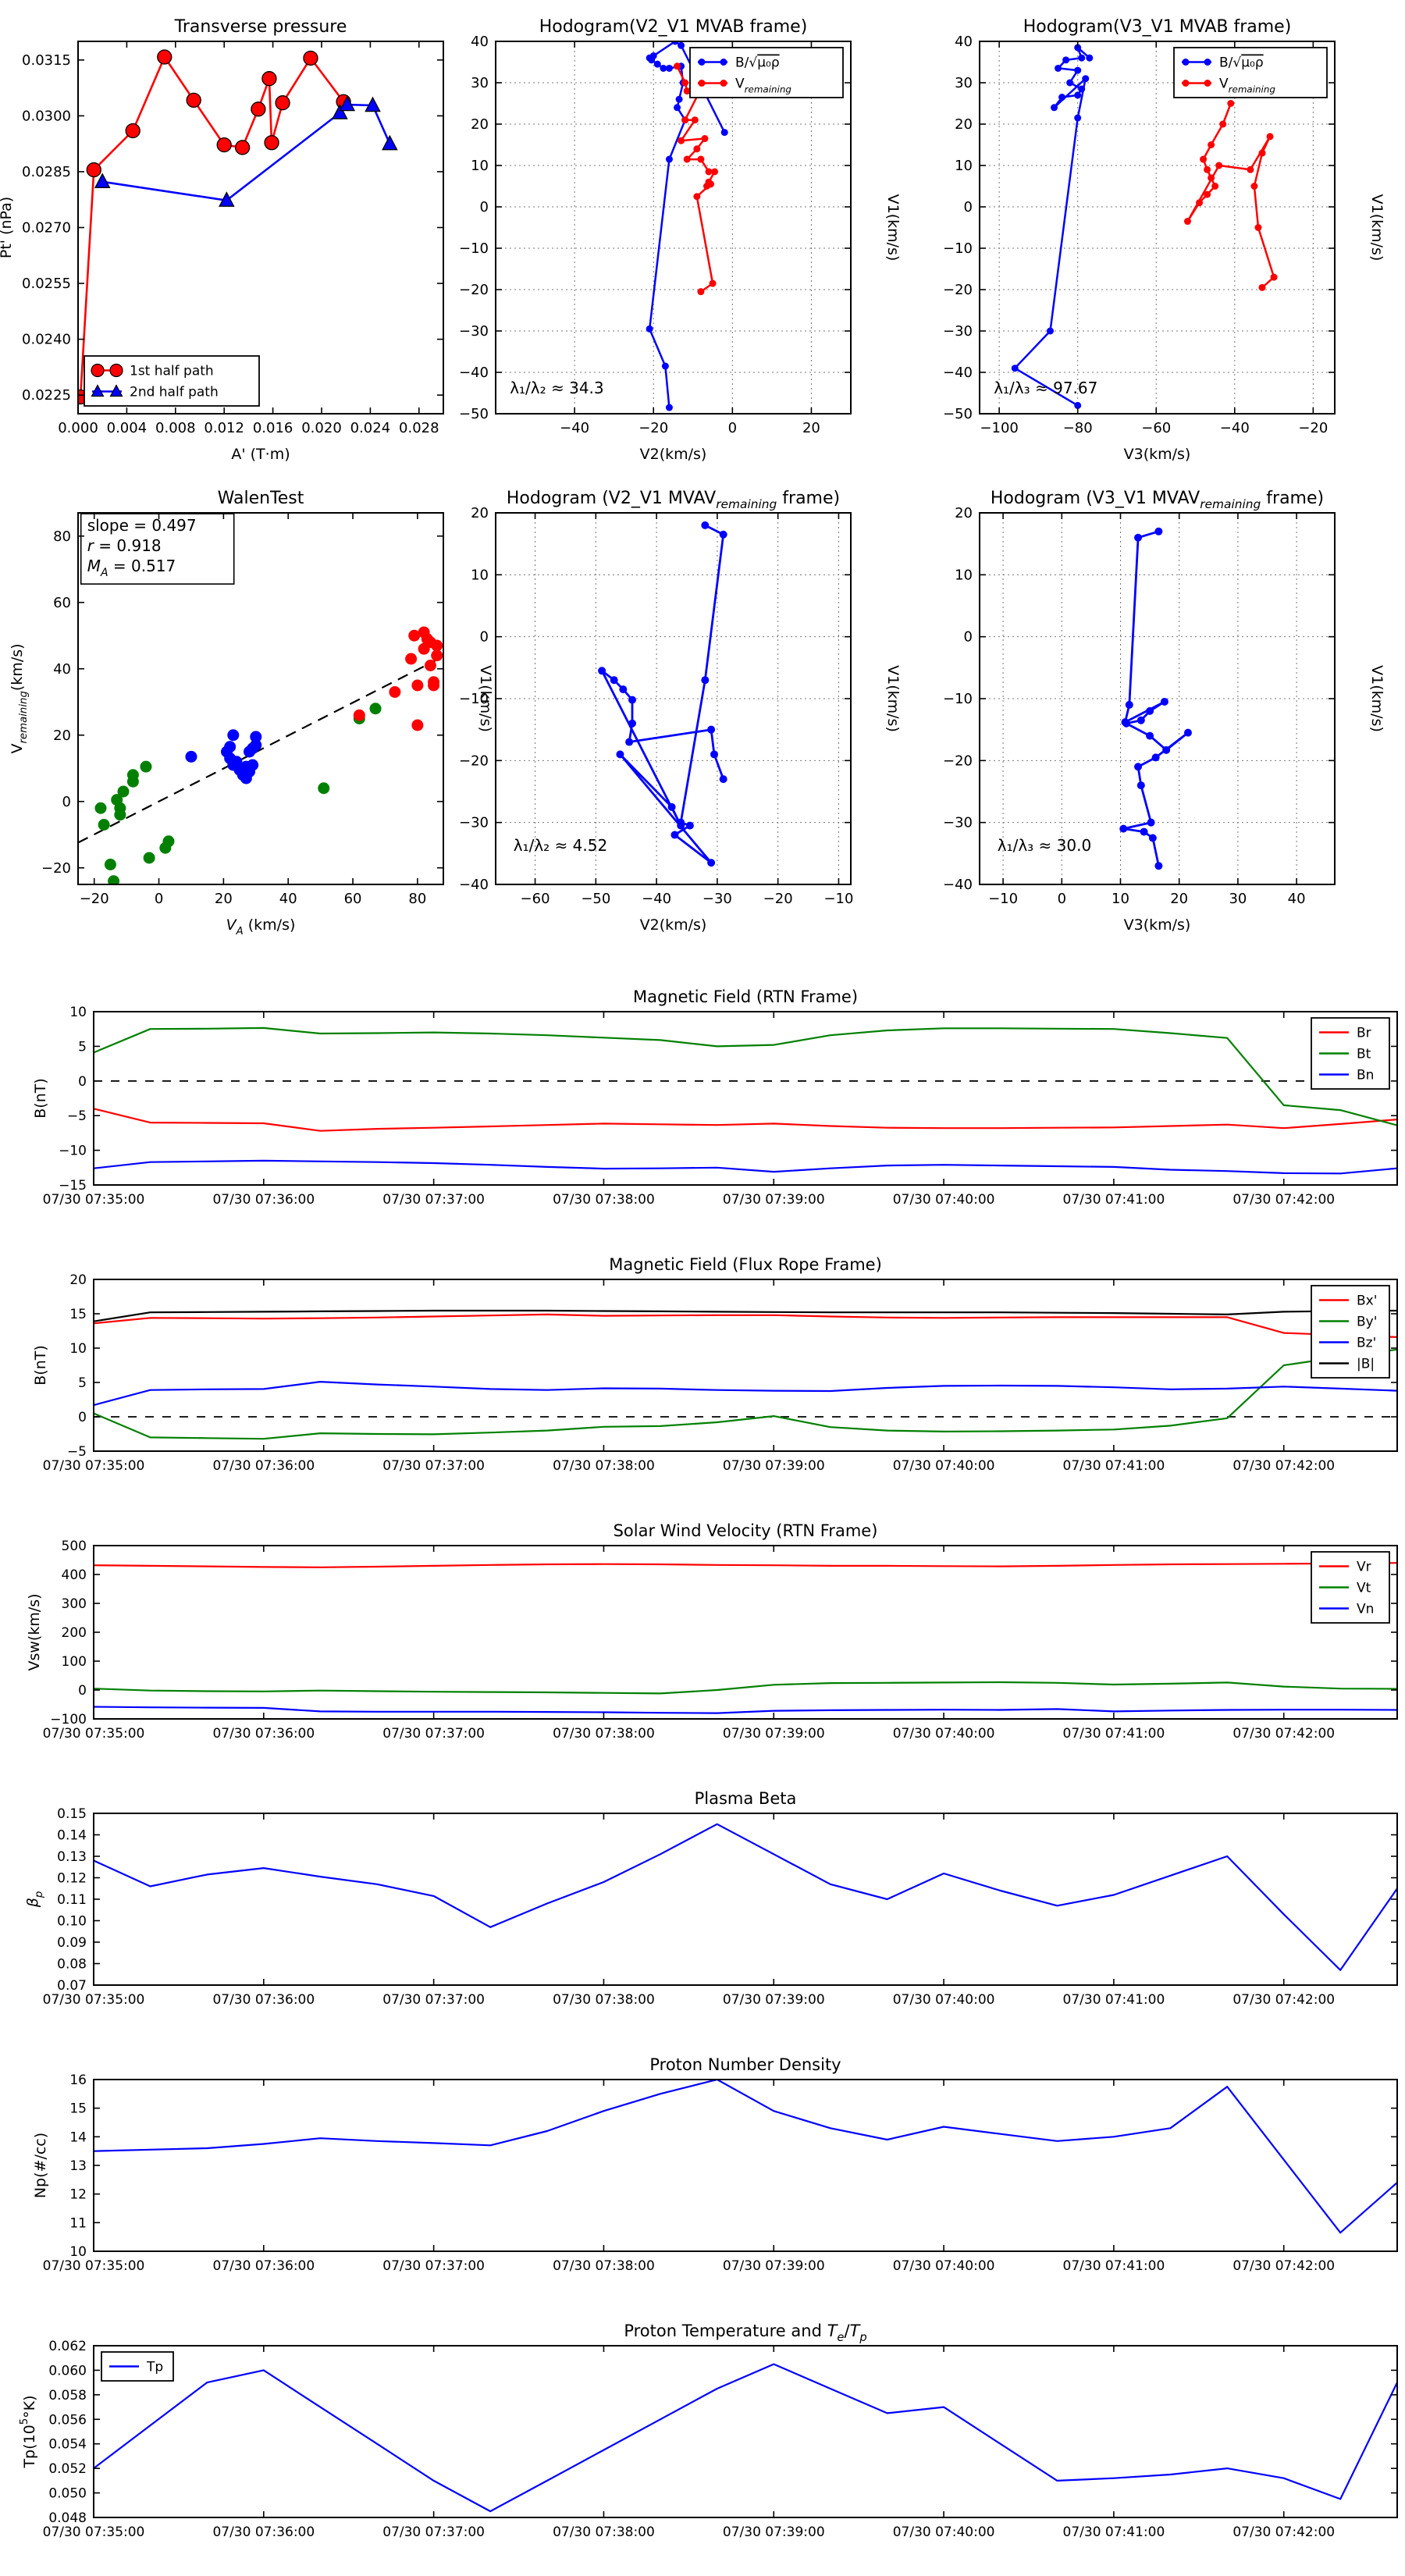  What do you see at coordinates (34, 1631) in the screenshot?
I see `y-axis-label: Vsw(km/s)` at bounding box center [34, 1631].